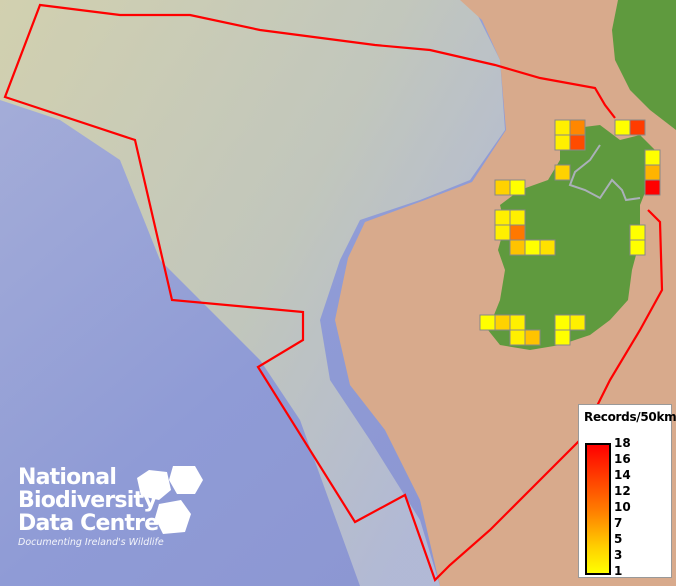 This screenshot has height=586, width=676. I want to click on legend-tick: 1, so click(618, 571).